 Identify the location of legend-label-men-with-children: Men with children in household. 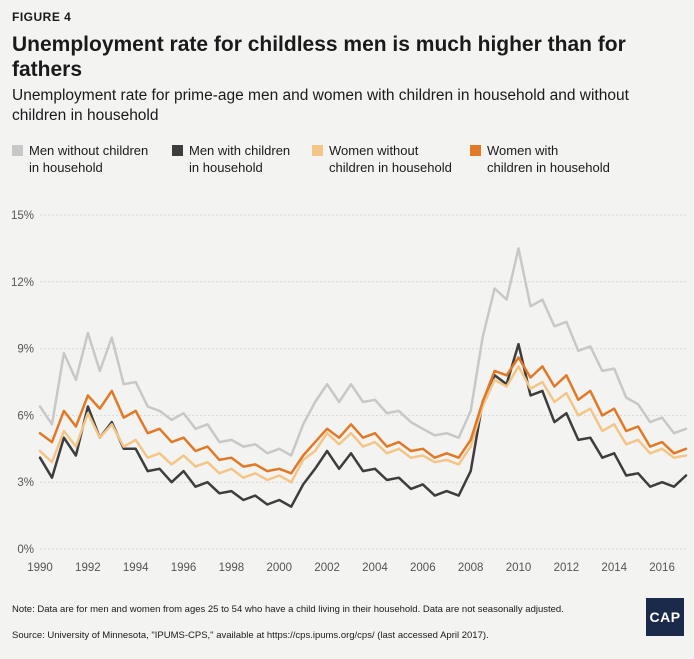
(240, 159).